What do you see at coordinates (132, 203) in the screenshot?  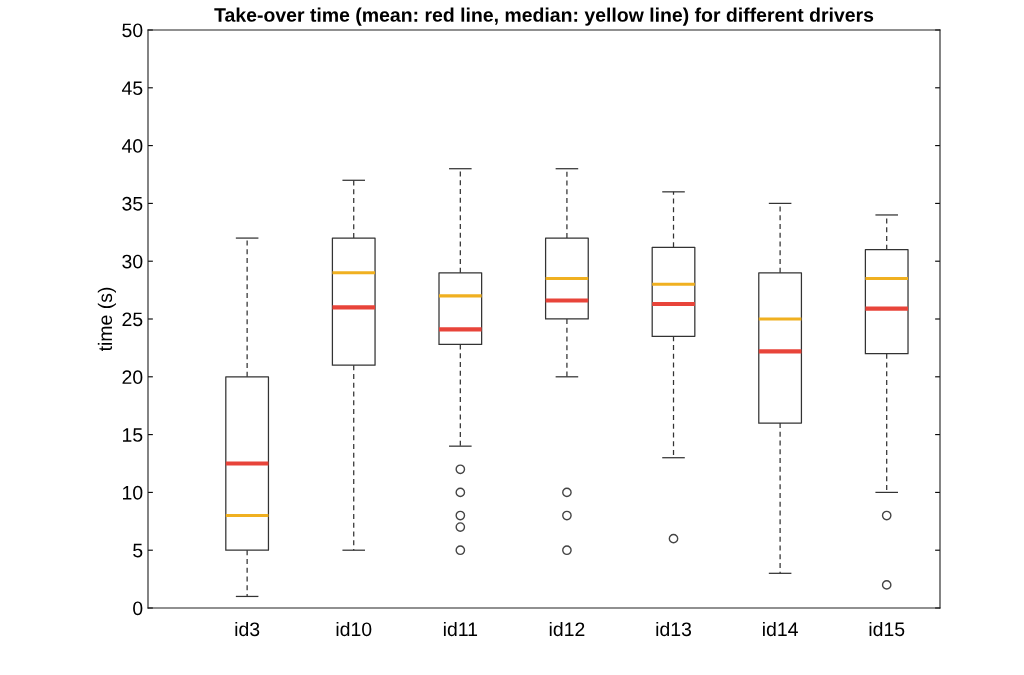 I see `y-tick-label: 35` at bounding box center [132, 203].